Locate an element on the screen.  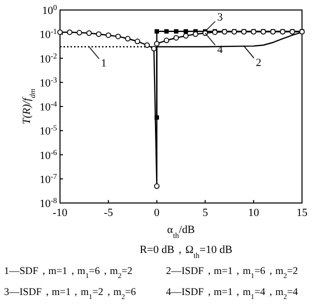
text: 4—ISDF，m=1，m$_{1}$=4，m$_{2}$=4 is located at coordinates (232, 294).